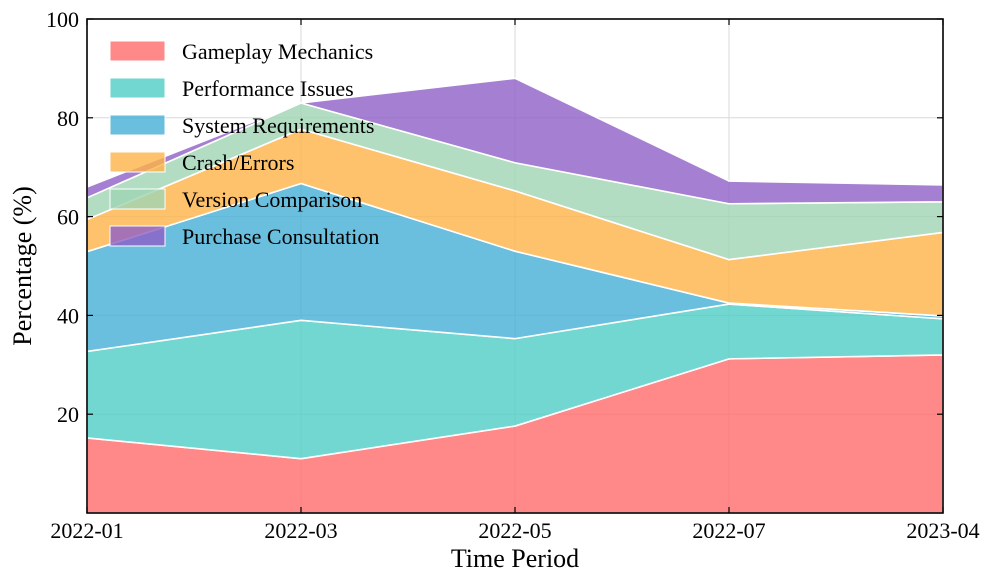 Image resolution: width=997 pixels, height=584 pixels. I want to click on y-tick-label: 60, so click(68, 217).